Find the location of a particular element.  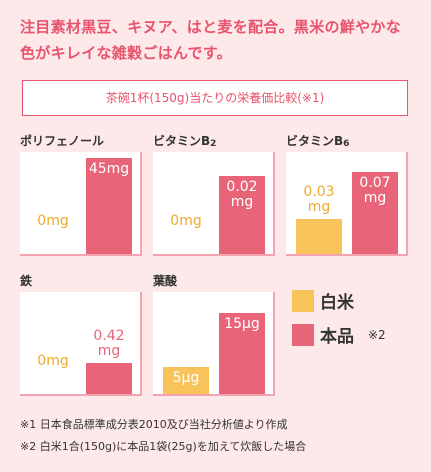

value-label-line: 15μg is located at coordinates (242, 324).